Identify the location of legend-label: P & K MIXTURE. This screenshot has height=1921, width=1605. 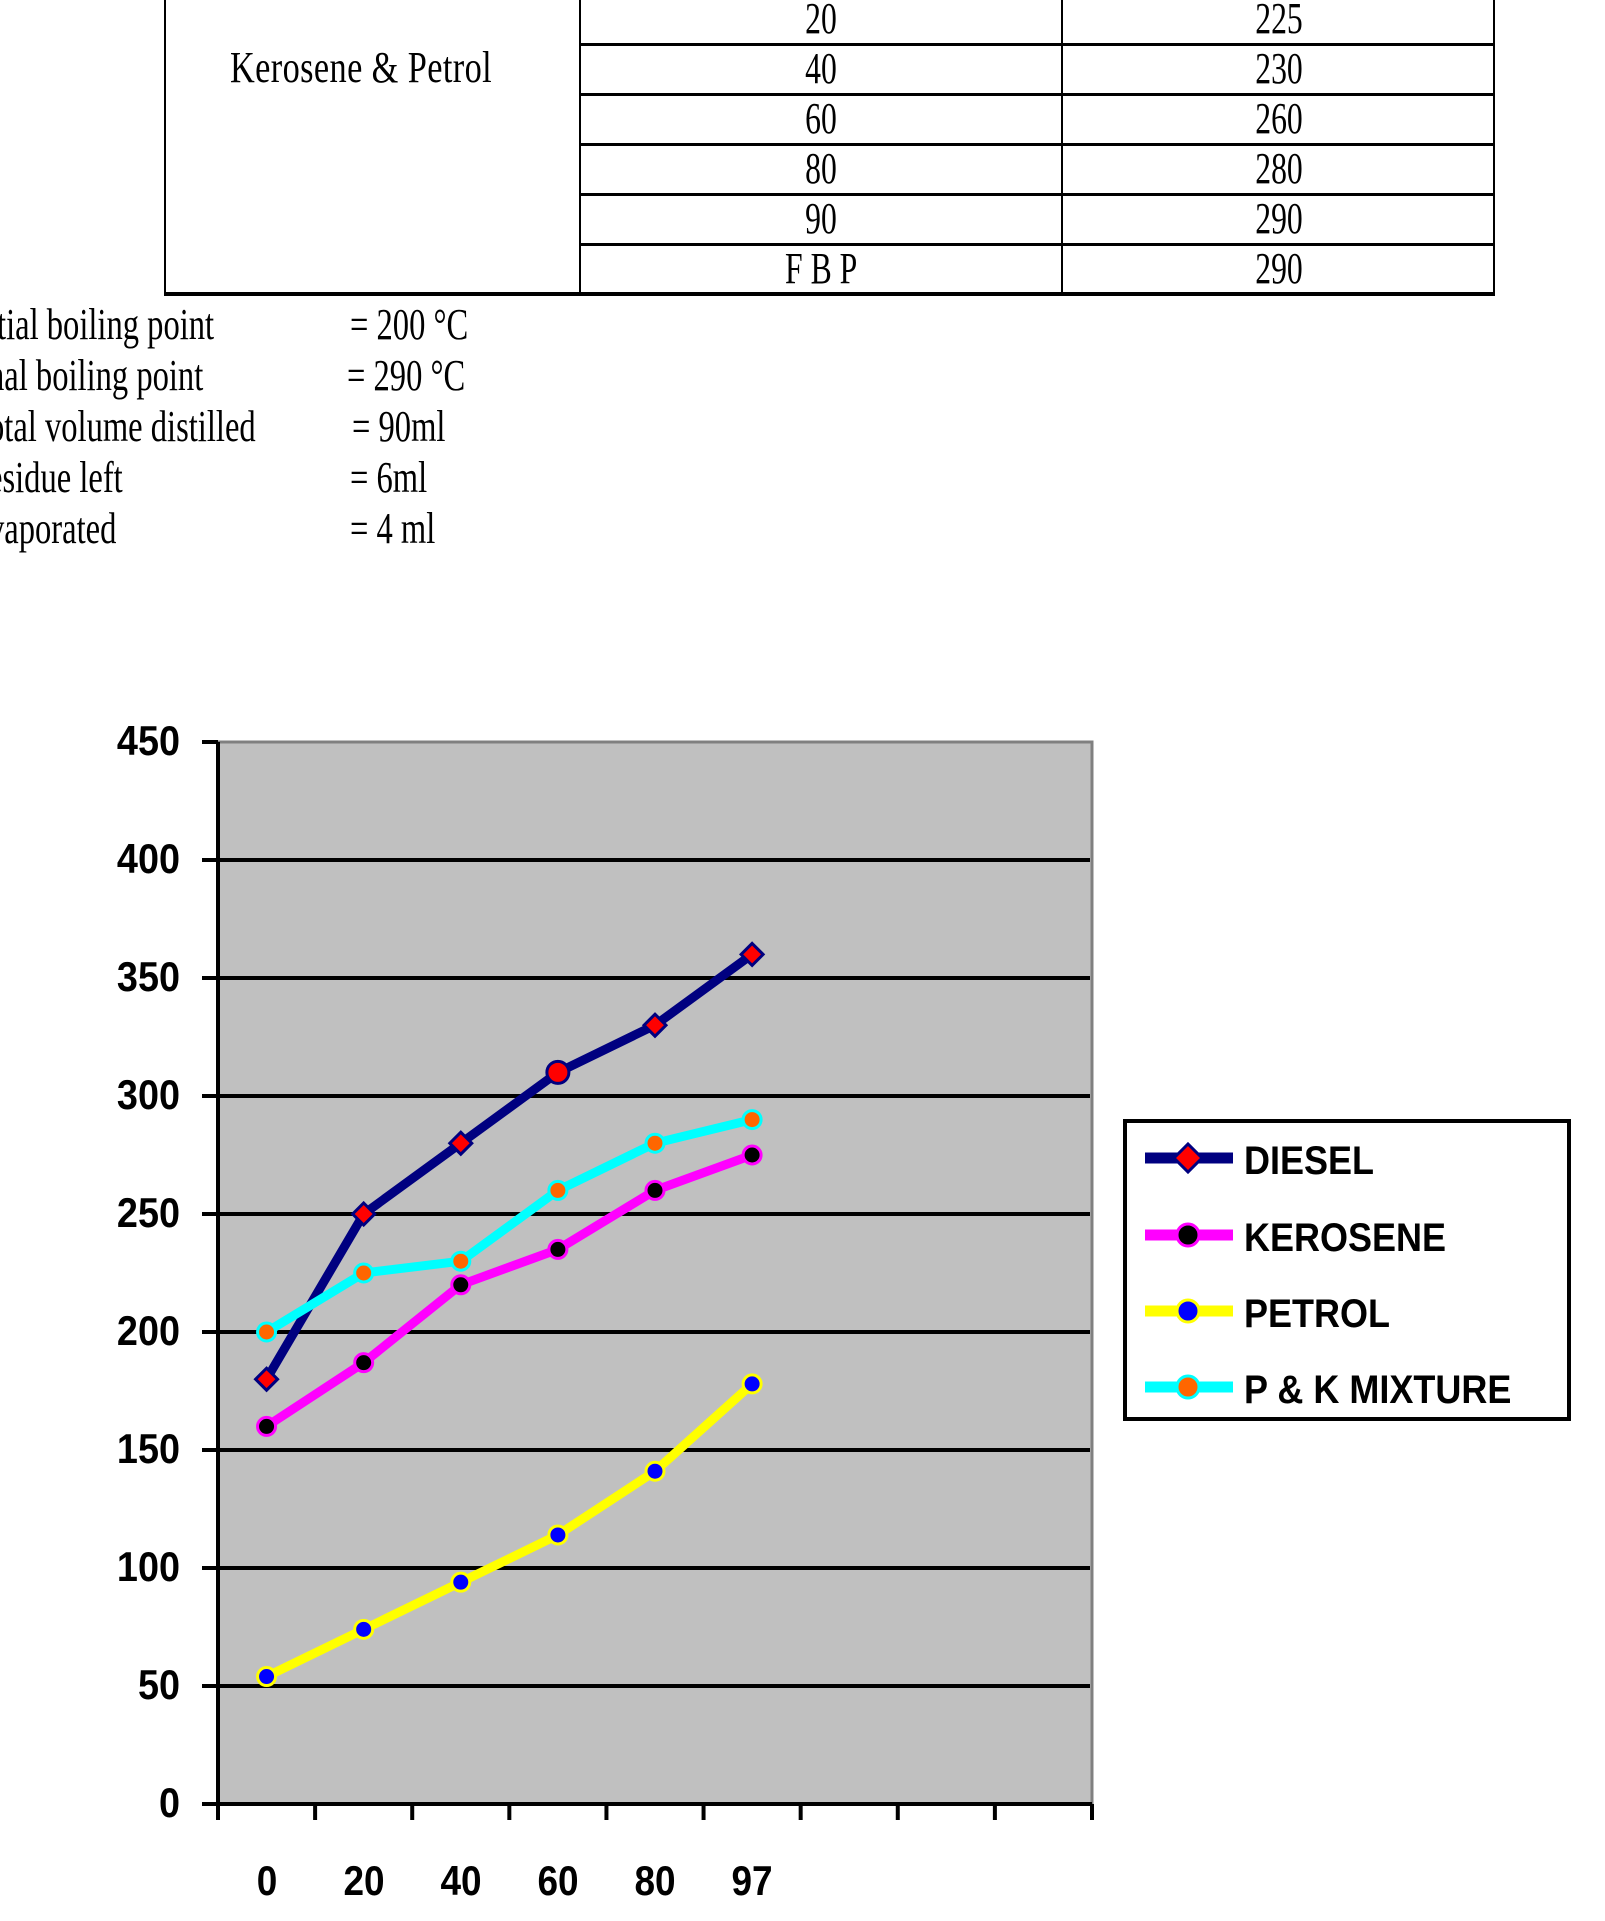
(1378, 1390).